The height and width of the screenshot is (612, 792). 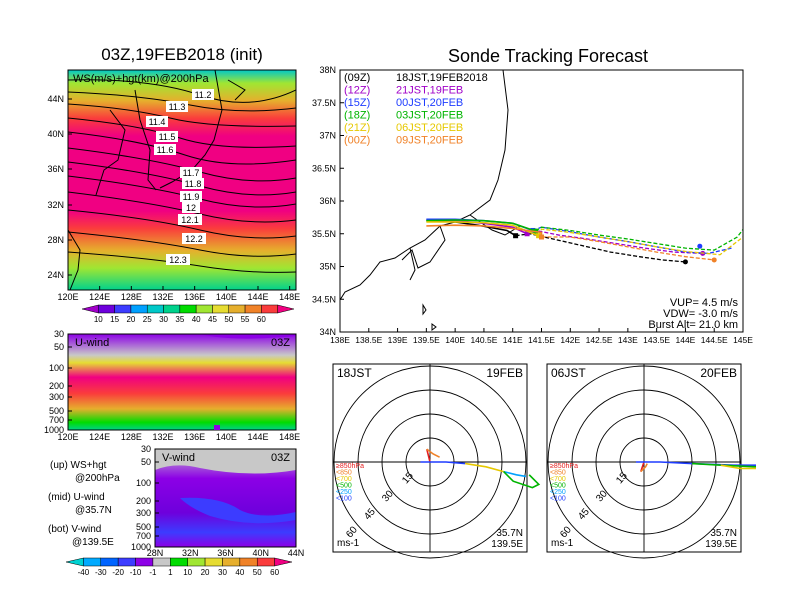 I want to click on colorbar-tick-label: 20, so click(x=205, y=572).